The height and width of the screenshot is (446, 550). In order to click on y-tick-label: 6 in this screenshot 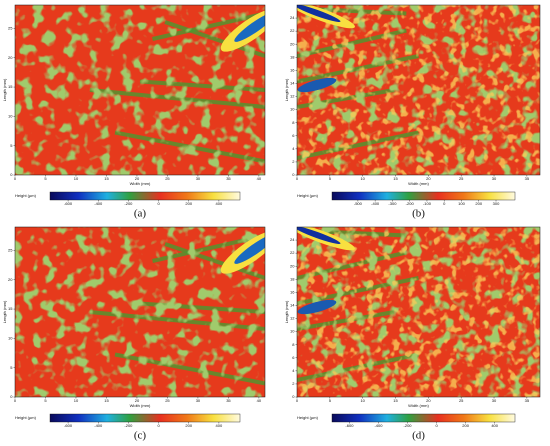, I will do `click(293, 357)`.